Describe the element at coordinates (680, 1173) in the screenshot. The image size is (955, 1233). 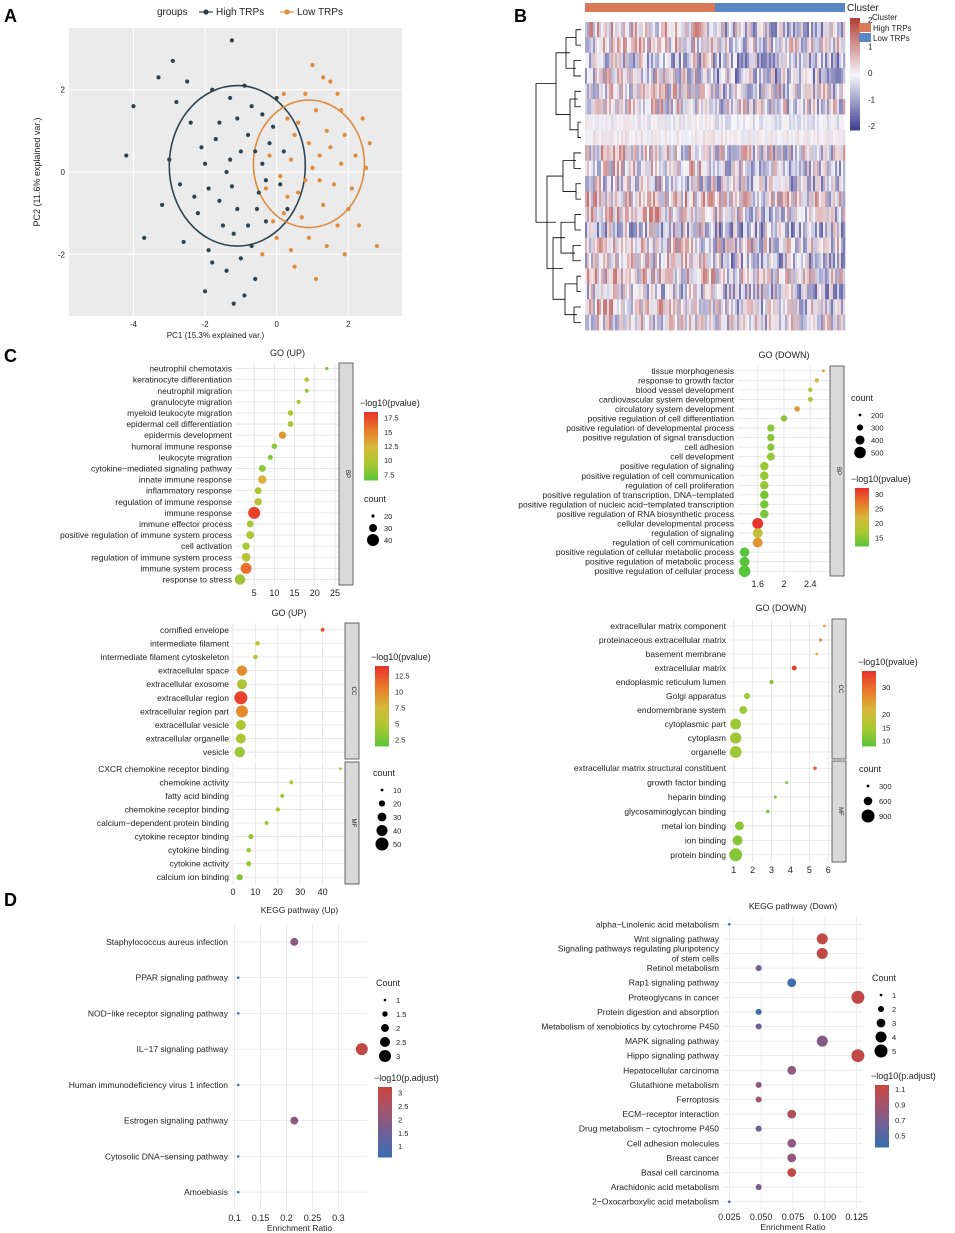
I see `d2-category-label: Basal cell carcinoma` at that location.